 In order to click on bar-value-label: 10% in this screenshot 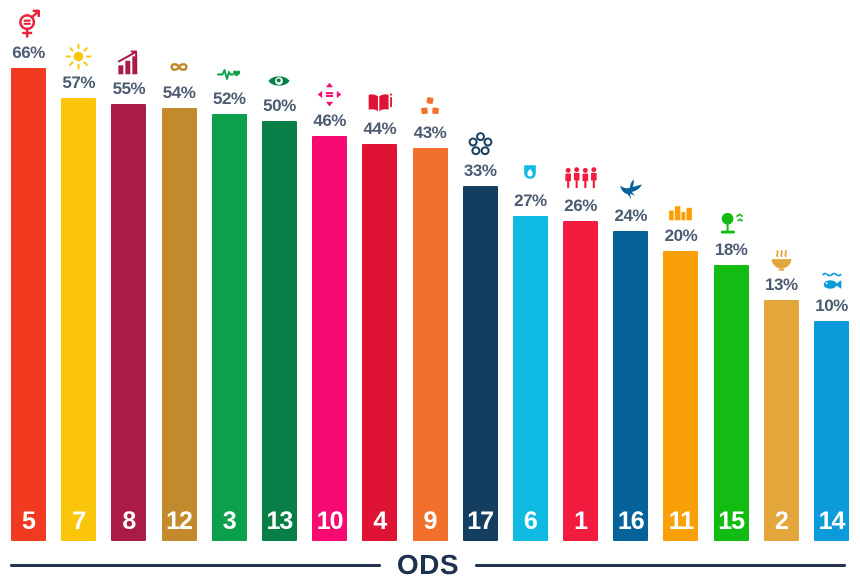, I will do `click(831, 305)`.